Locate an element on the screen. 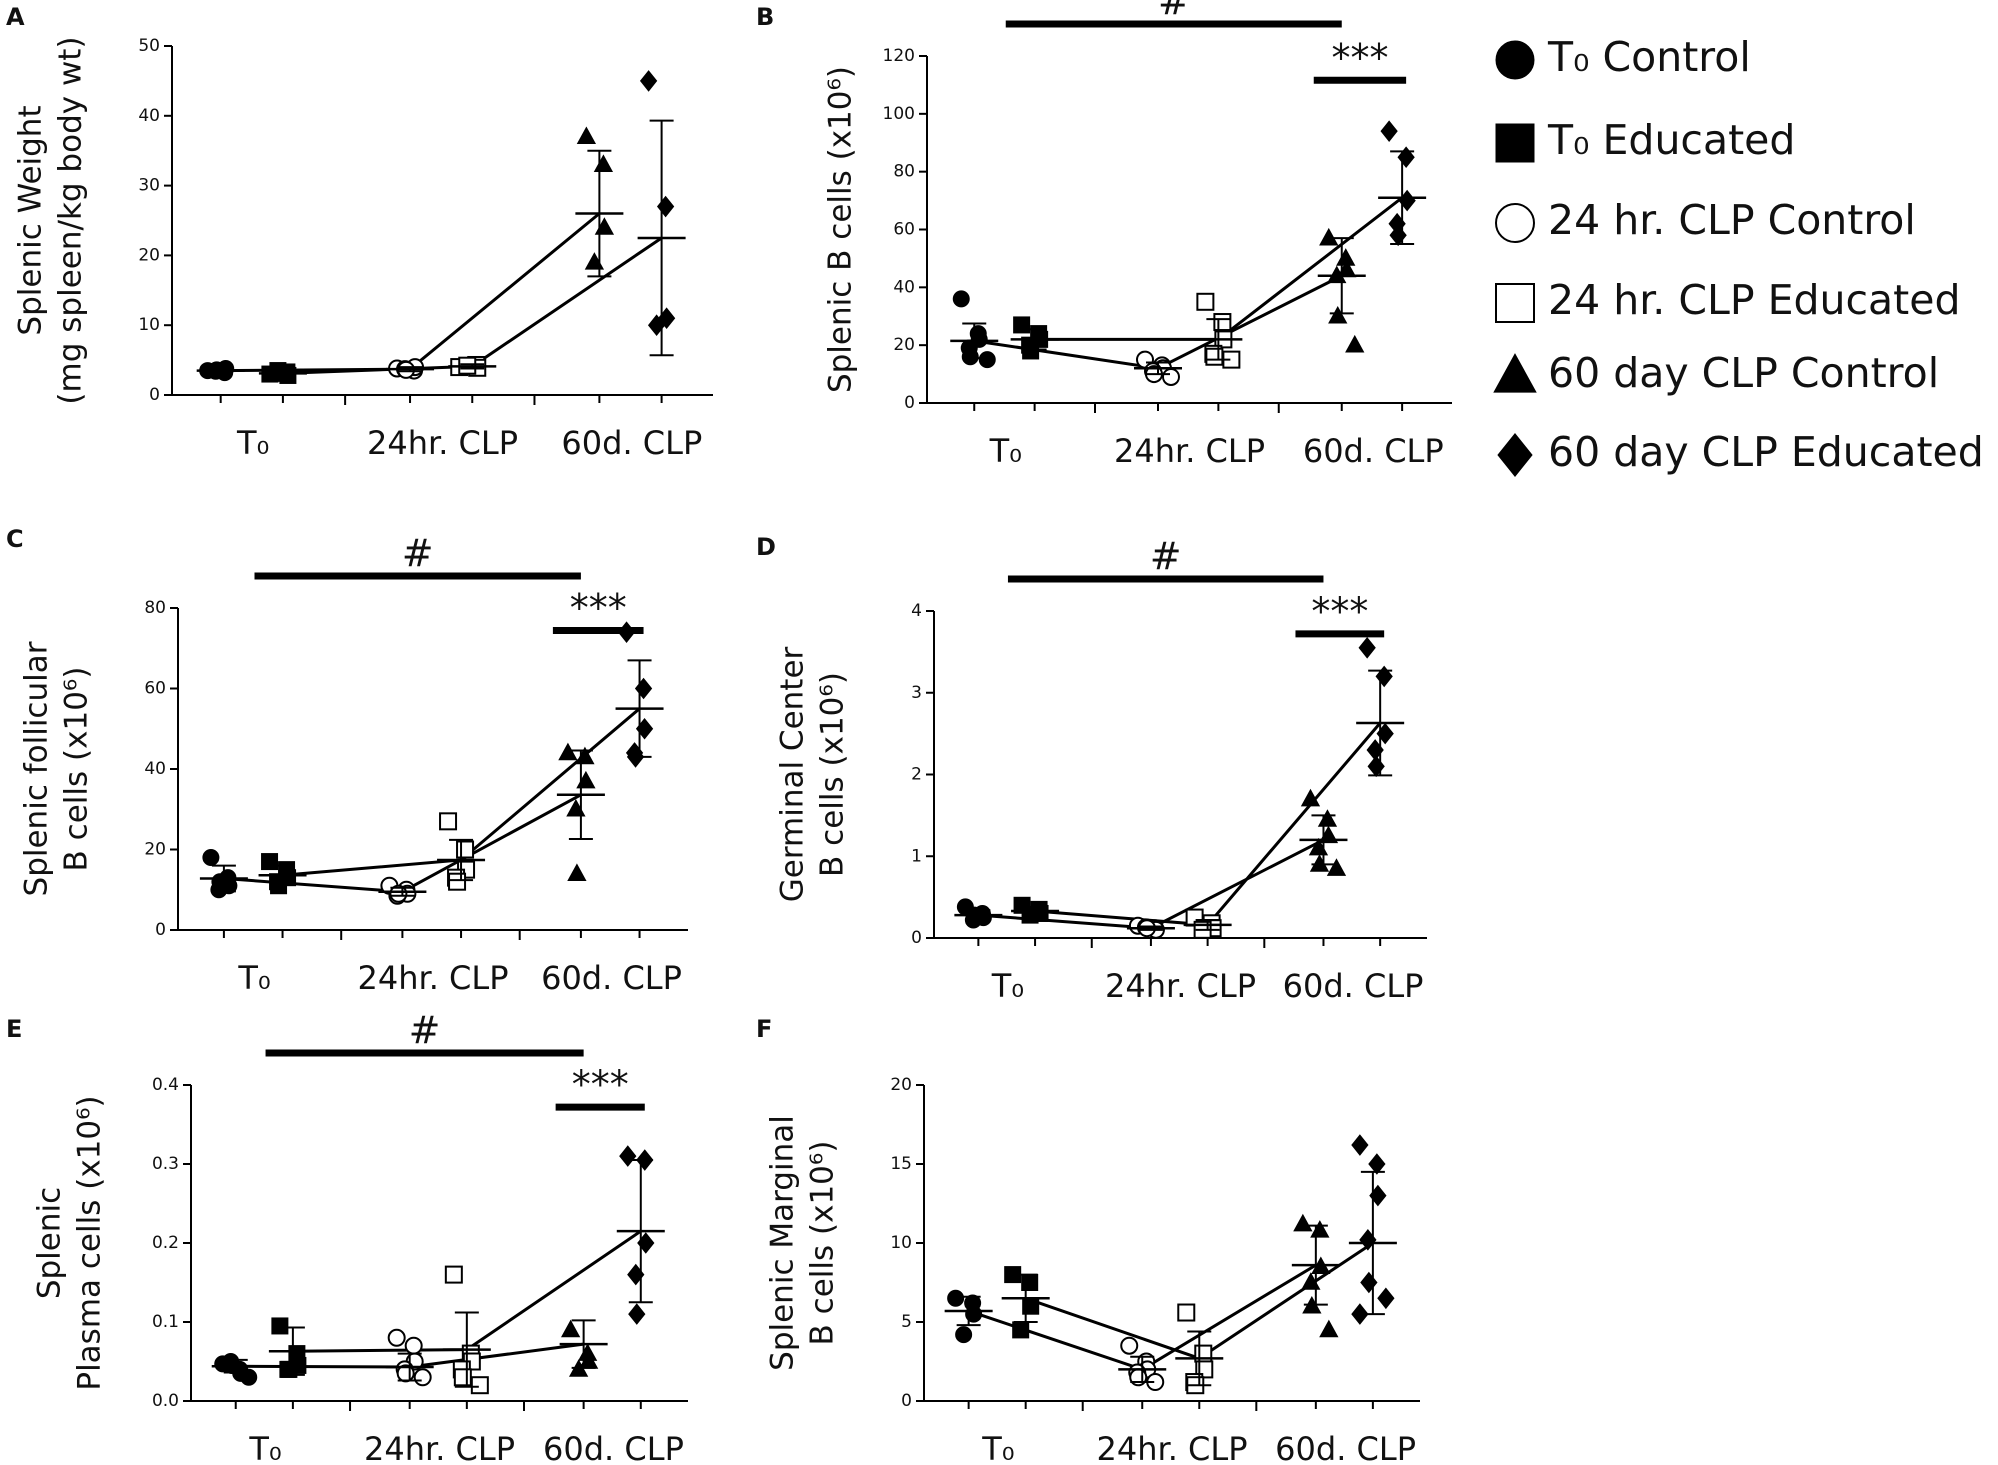 The image size is (1998, 1465). y-tick-label: 10 is located at coordinates (149, 325).